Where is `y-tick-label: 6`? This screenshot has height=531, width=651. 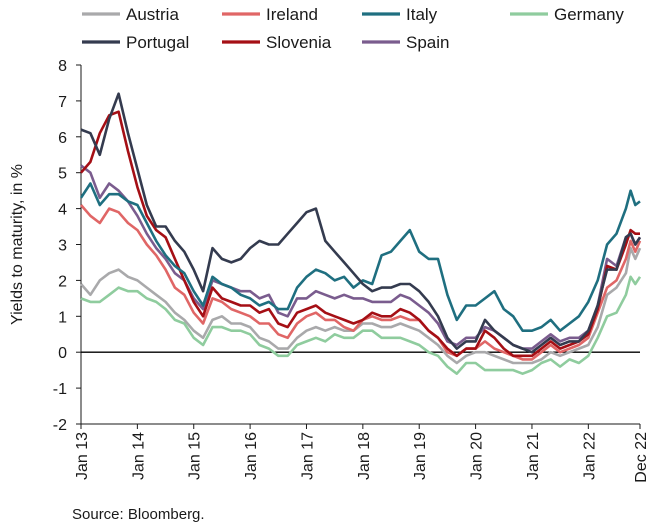
y-tick-label: 6 is located at coordinates (62, 138).